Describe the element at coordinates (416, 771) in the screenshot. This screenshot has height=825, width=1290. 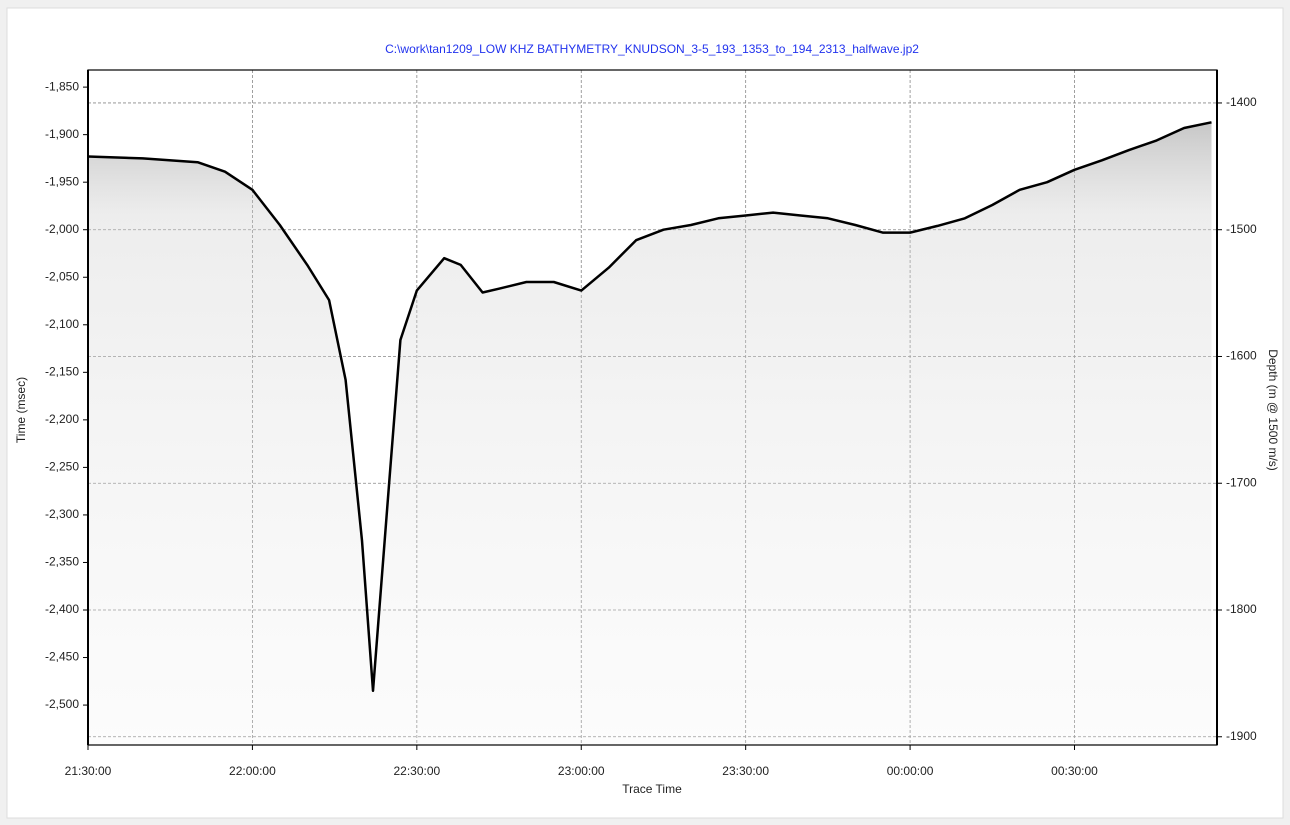
I see `x-tick-label: 22:30:00` at that location.